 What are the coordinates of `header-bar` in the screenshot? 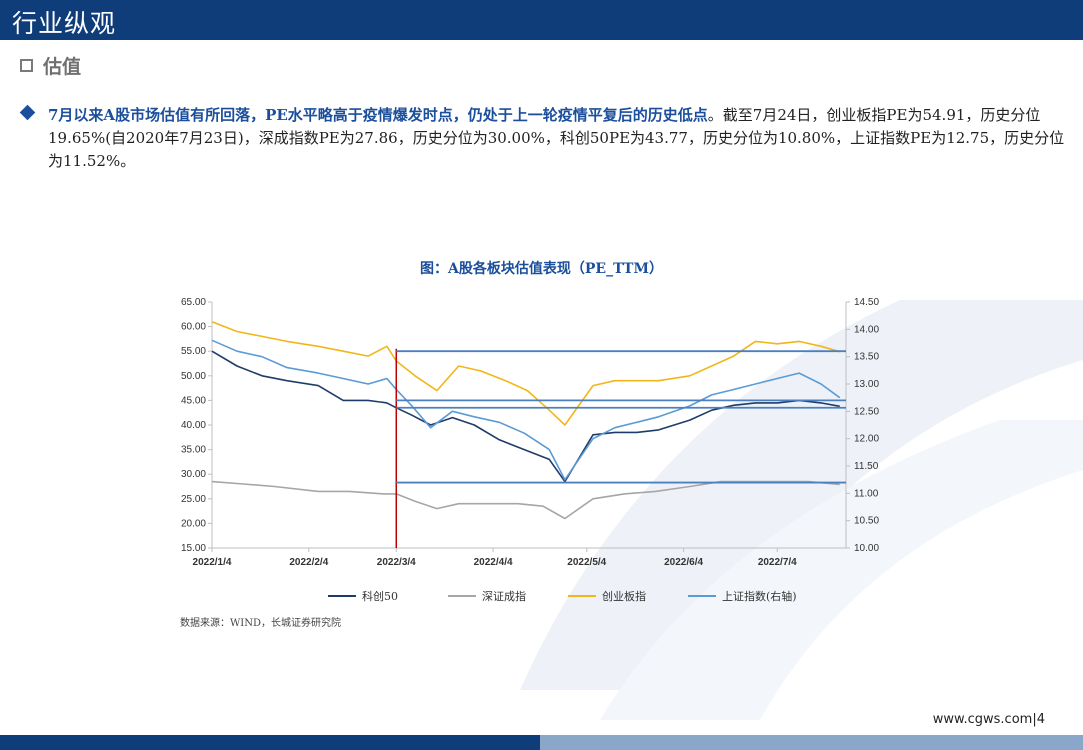 It's located at (541, 20).